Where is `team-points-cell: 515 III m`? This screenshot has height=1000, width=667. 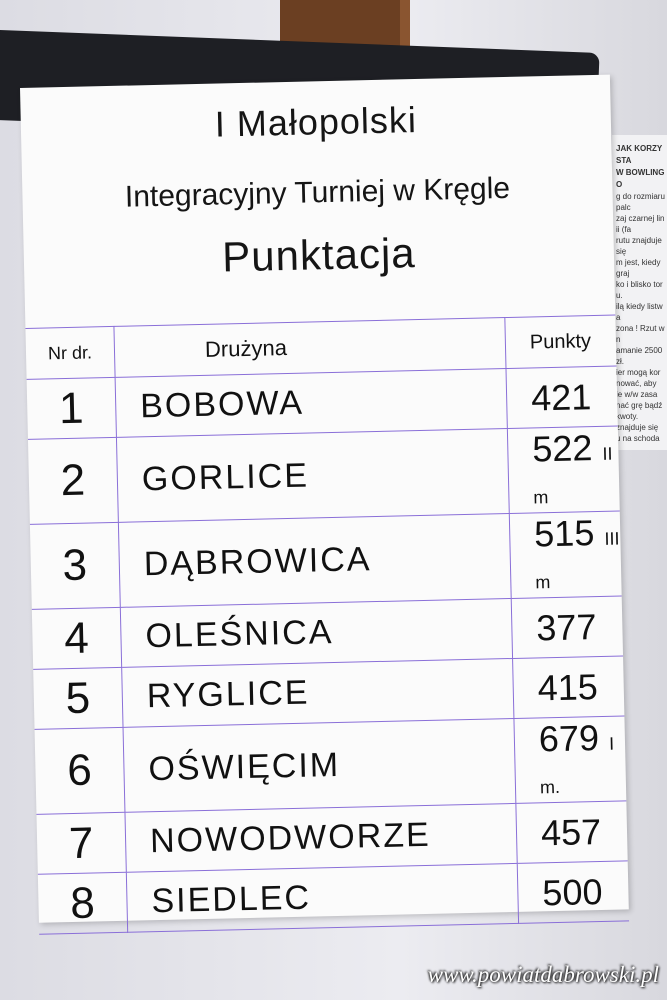
team-points-cell: 515 III m is located at coordinates (565, 555).